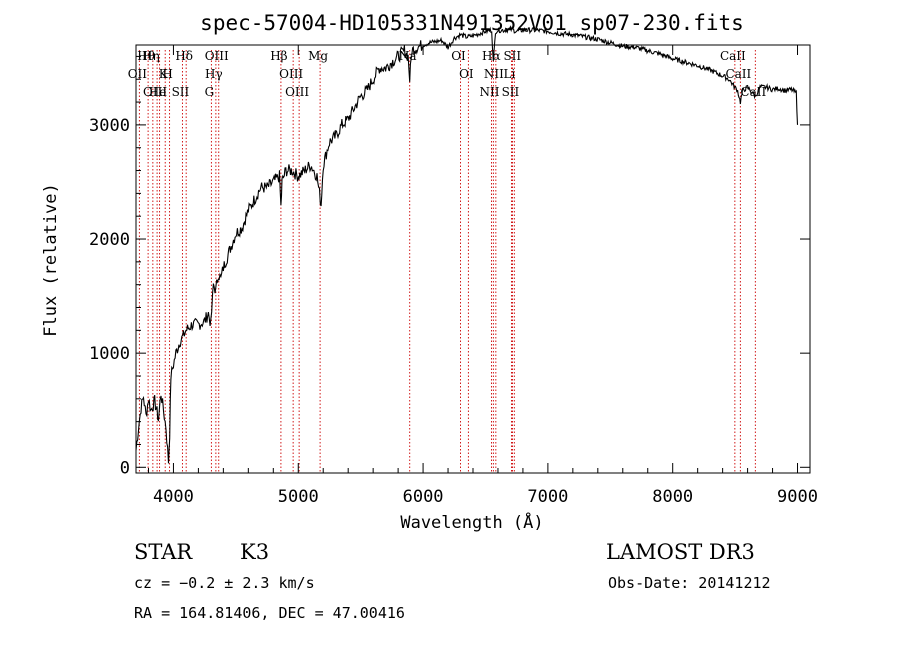  What do you see at coordinates (184, 56) in the screenshot?
I see `line-label-hδ: Hδ` at bounding box center [184, 56].